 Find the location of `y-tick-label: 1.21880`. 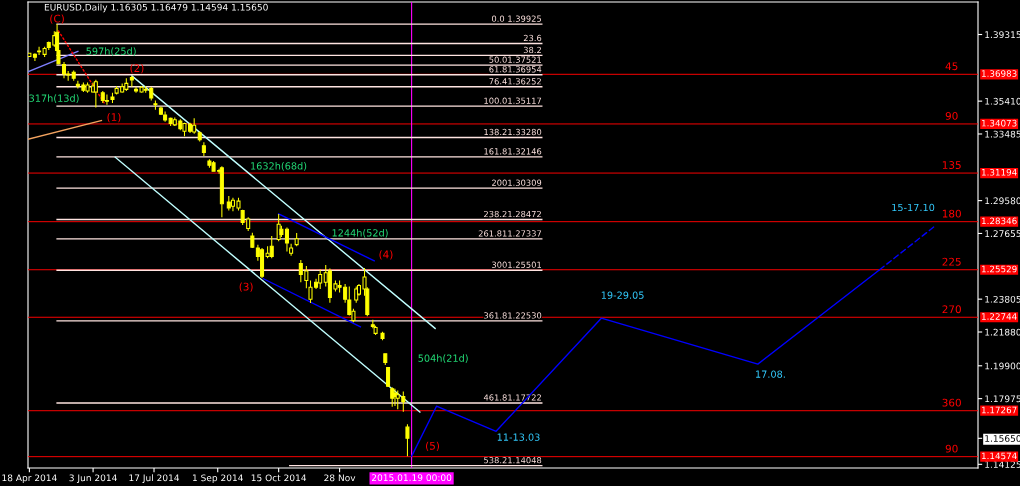

y-tick-label: 1.21880 is located at coordinates (1002, 332).